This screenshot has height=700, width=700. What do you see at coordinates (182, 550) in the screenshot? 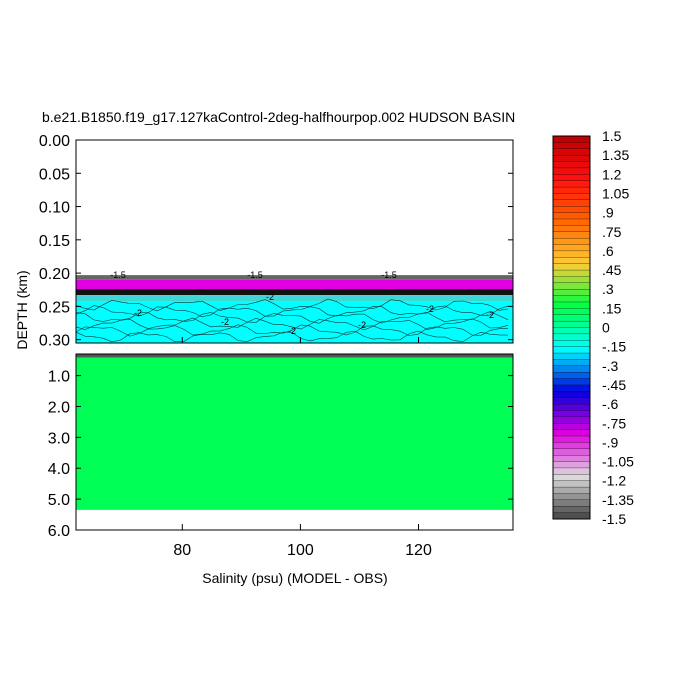
I see `x-tick-label: 80` at bounding box center [182, 550].